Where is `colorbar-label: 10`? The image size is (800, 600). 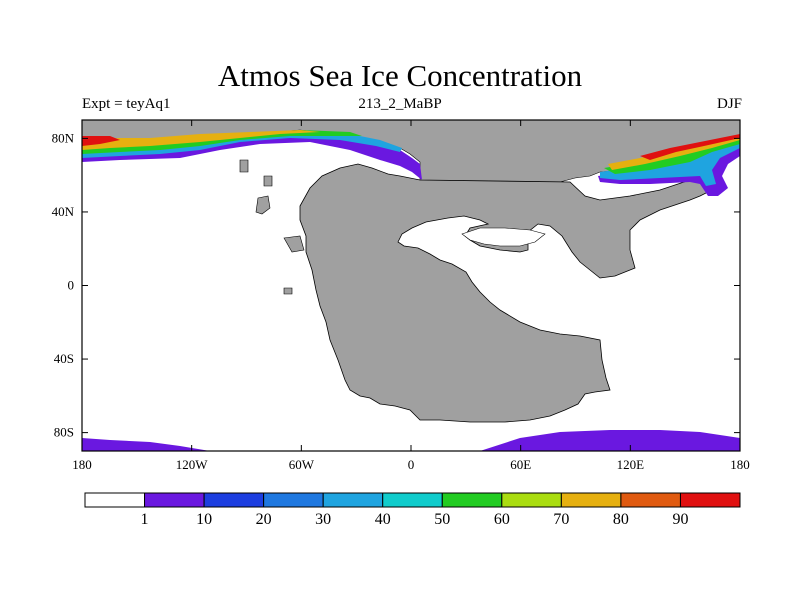
colorbar-label: 10 is located at coordinates (204, 519).